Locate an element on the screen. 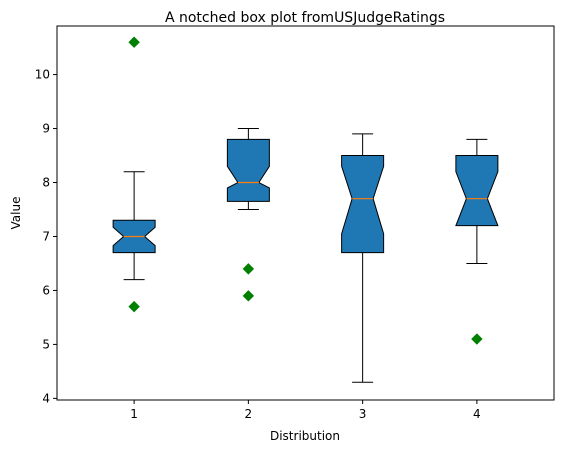 The width and height of the screenshot is (566, 453). y-axis: 4 5 6 7 8 9 10 is located at coordinates (46, 236).